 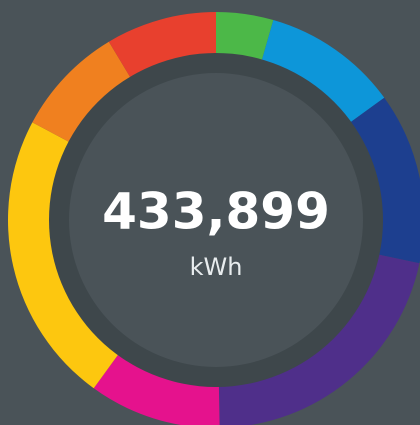 What do you see at coordinates (216, 212) in the screenshot?
I see `reading-value: 433,899` at bounding box center [216, 212].